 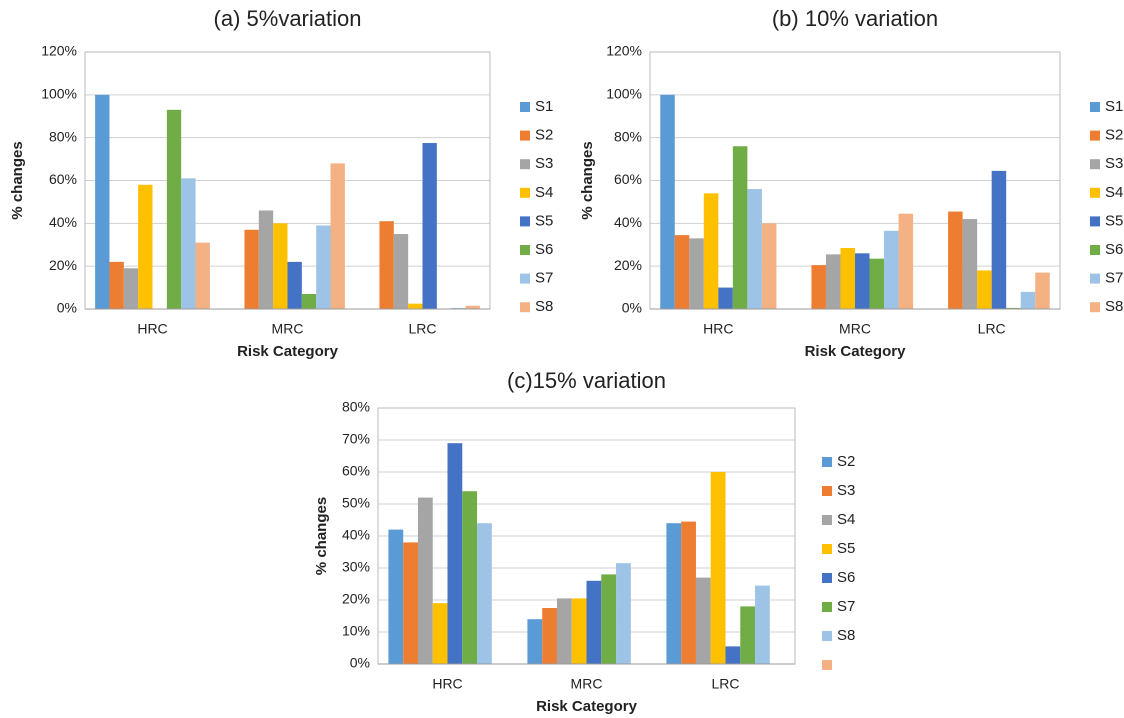 I want to click on y-tick-label: 30%, so click(x=356, y=567).